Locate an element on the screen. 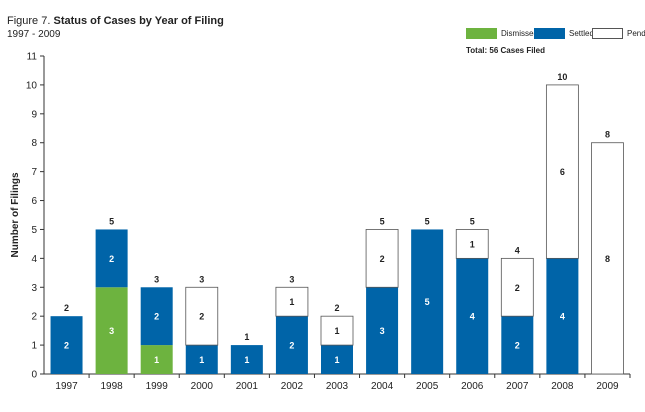 This screenshot has width=645, height=412. bar-total-label: 1 is located at coordinates (246, 337).